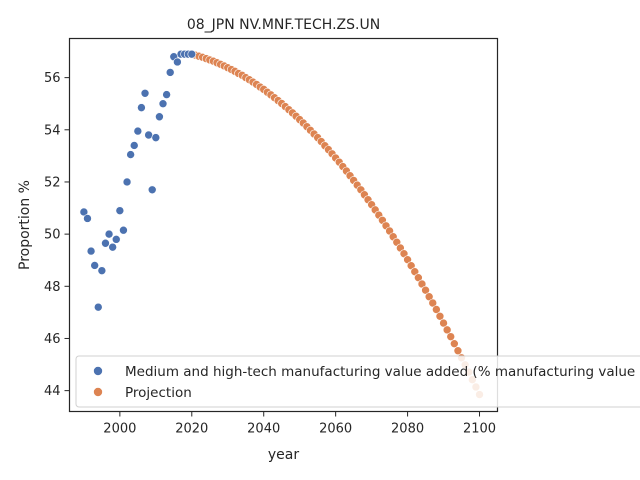 This screenshot has height=480, width=640. Describe the element at coordinates (25, 225) in the screenshot. I see `y-axis-title: Proportion %` at that location.